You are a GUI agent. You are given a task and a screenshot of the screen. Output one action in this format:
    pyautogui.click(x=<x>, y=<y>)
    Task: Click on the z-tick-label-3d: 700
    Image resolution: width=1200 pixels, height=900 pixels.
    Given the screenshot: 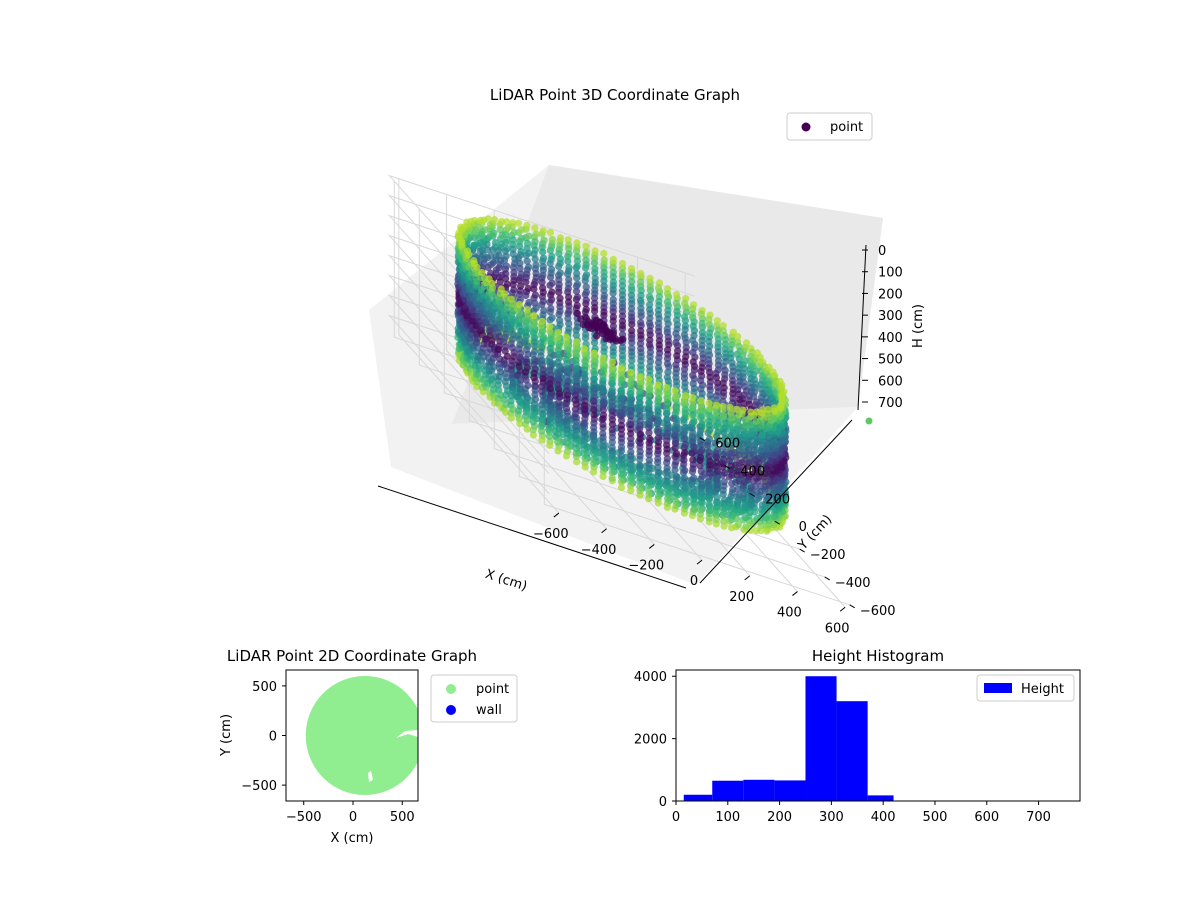 What is the action you would take?
    pyautogui.click(x=890, y=403)
    